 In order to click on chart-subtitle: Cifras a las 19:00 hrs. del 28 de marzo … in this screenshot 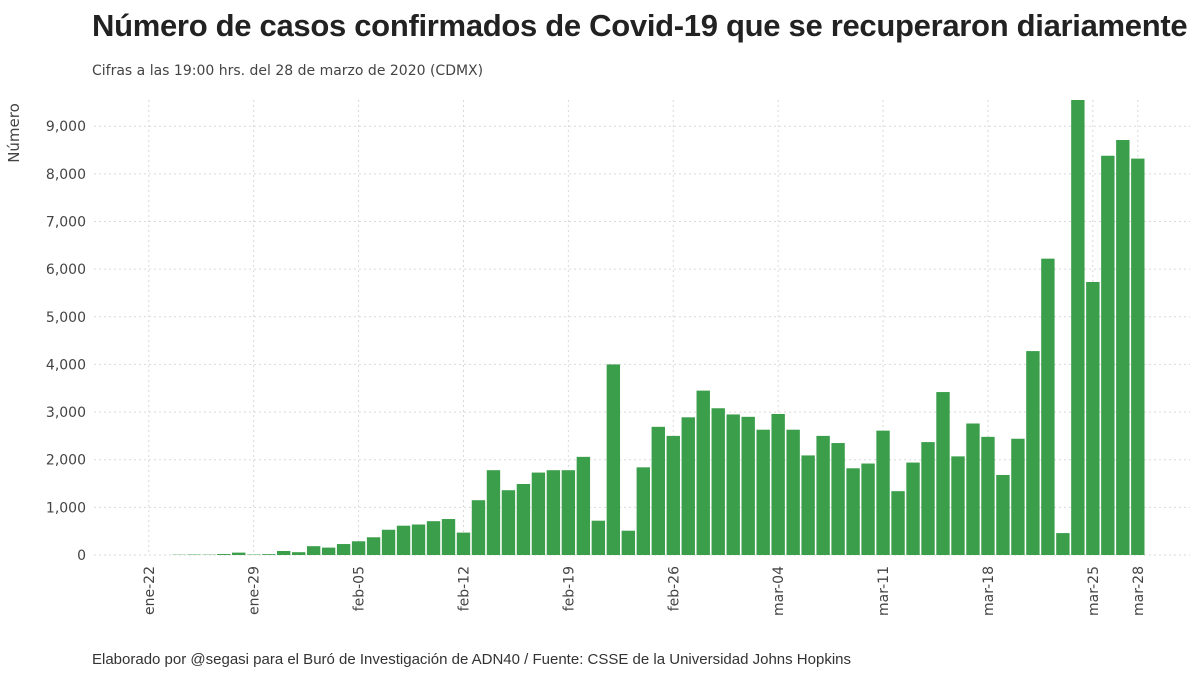, I will do `click(288, 71)`.